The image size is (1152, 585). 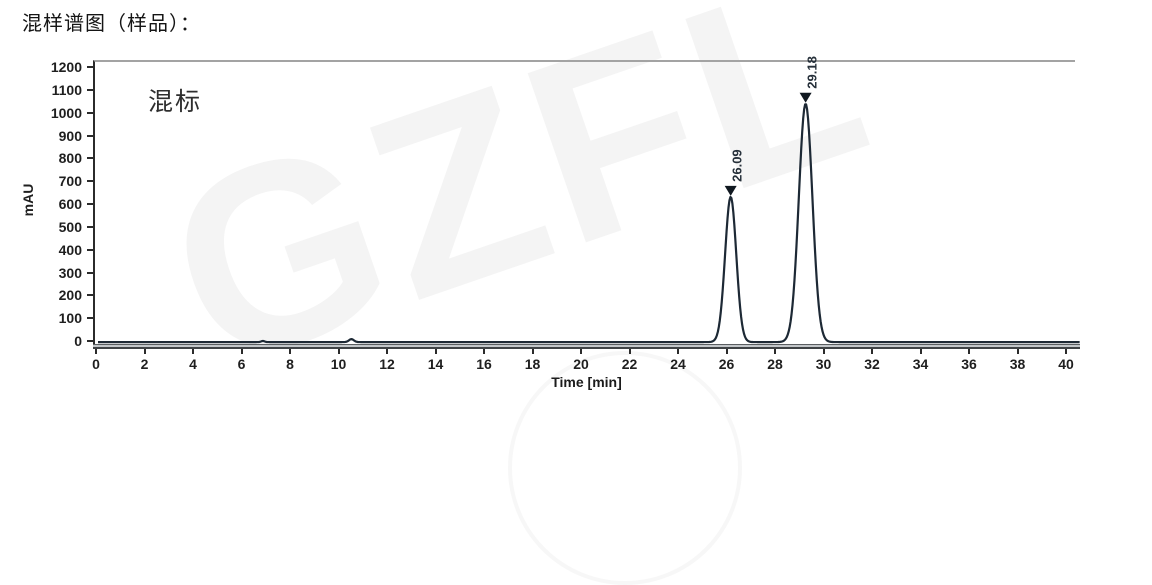 I want to click on x-axis-line, so click(x=586, y=346).